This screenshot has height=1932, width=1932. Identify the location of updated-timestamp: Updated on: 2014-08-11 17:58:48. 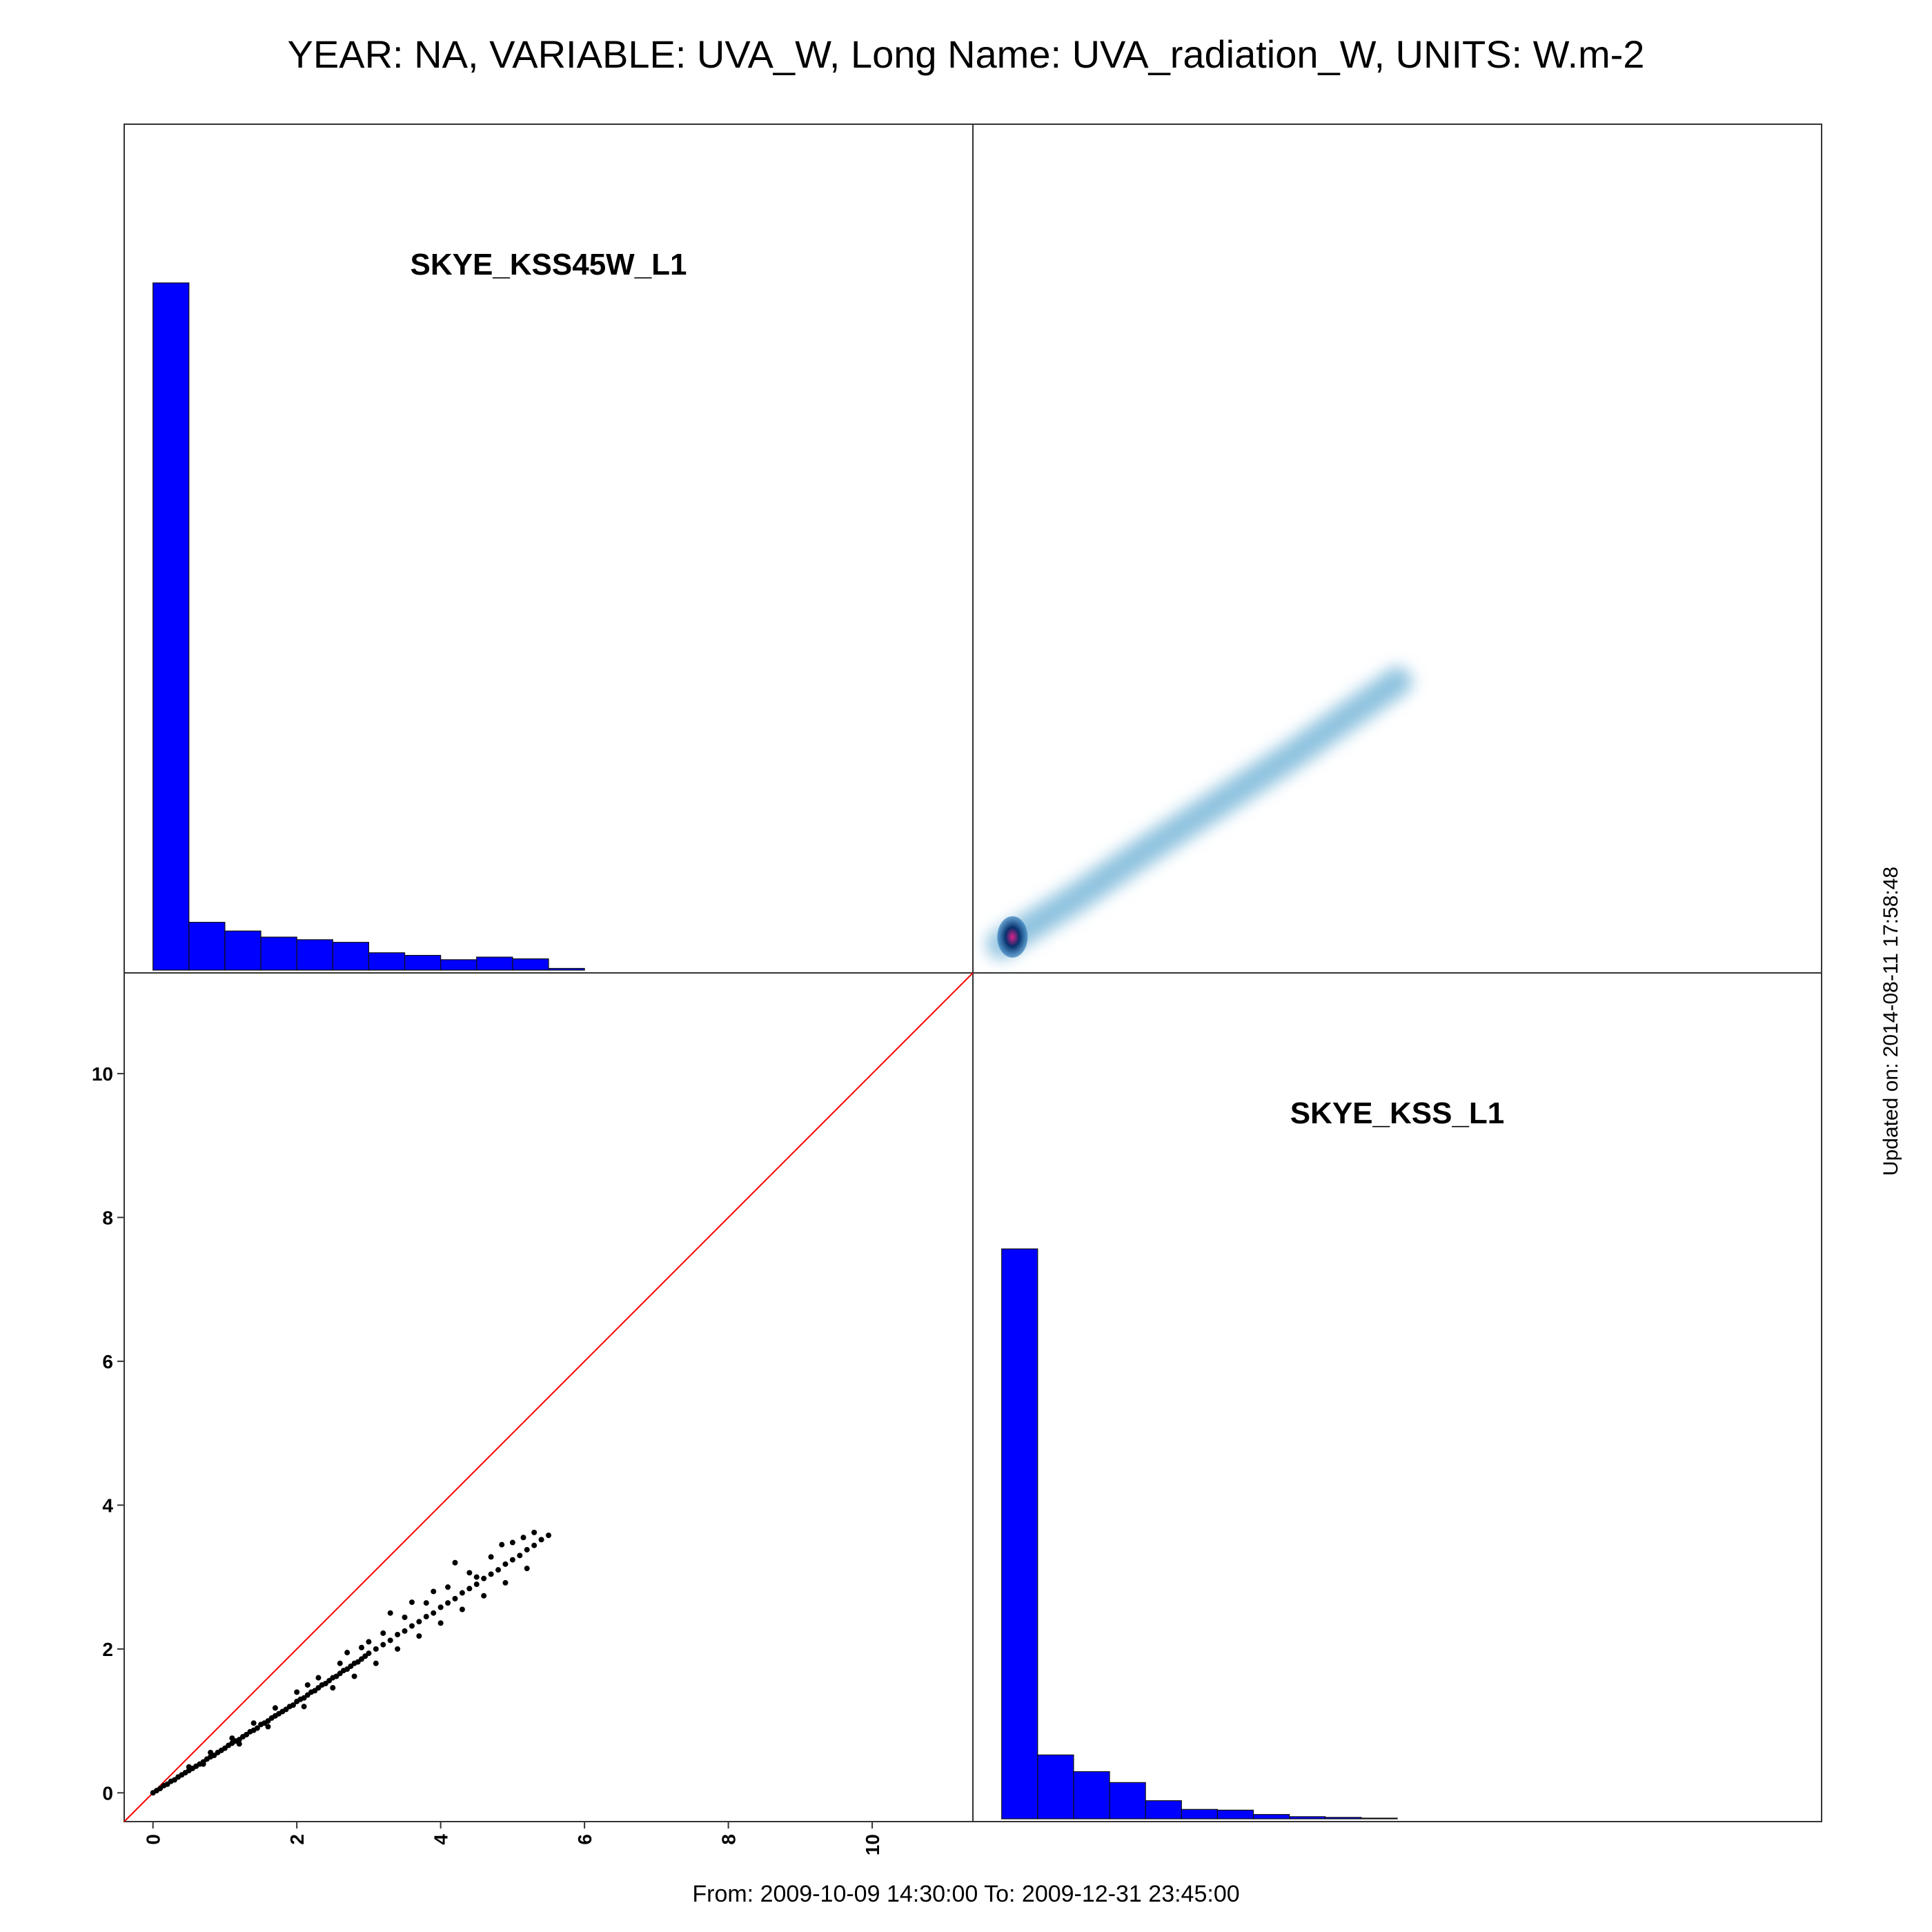
(1891, 1021).